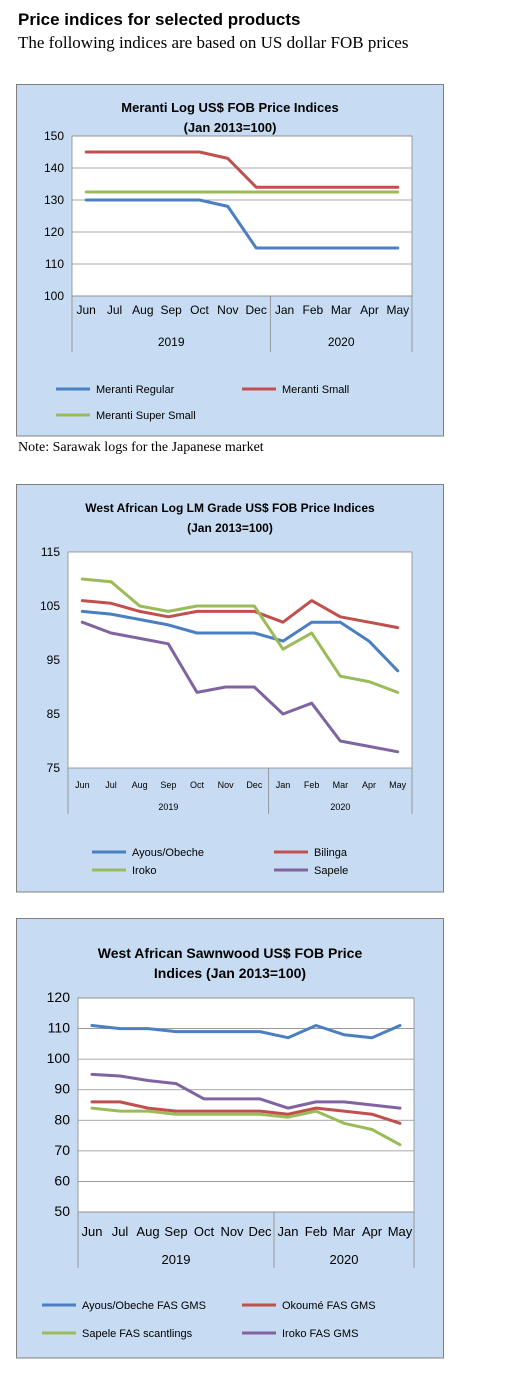 This screenshot has height=1377, width=528. What do you see at coordinates (137, 1334) in the screenshot?
I see `legend-label: Sapele FAS scantlings` at bounding box center [137, 1334].